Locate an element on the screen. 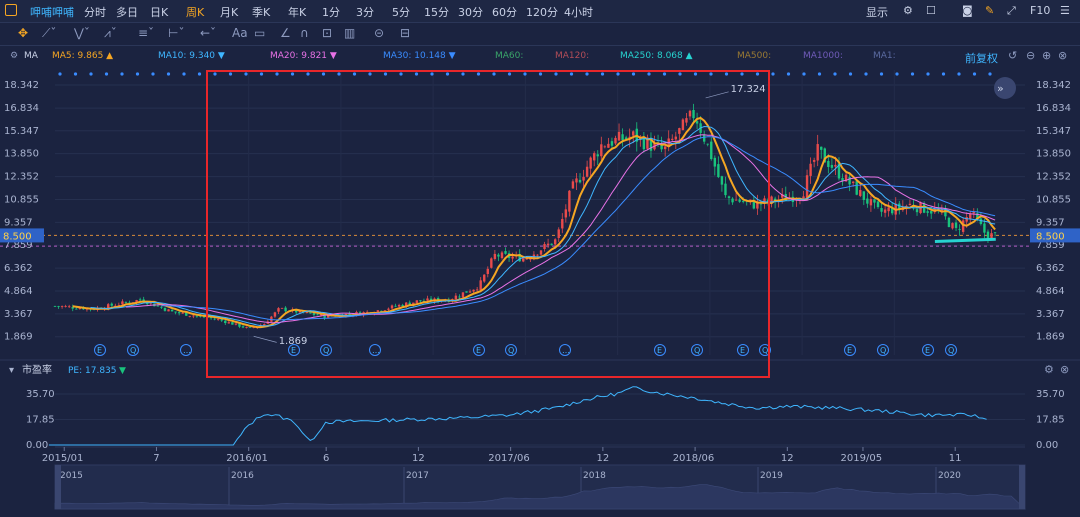 This screenshot has width=1080, height=517. period-tab: 周K is located at coordinates (195, 12).